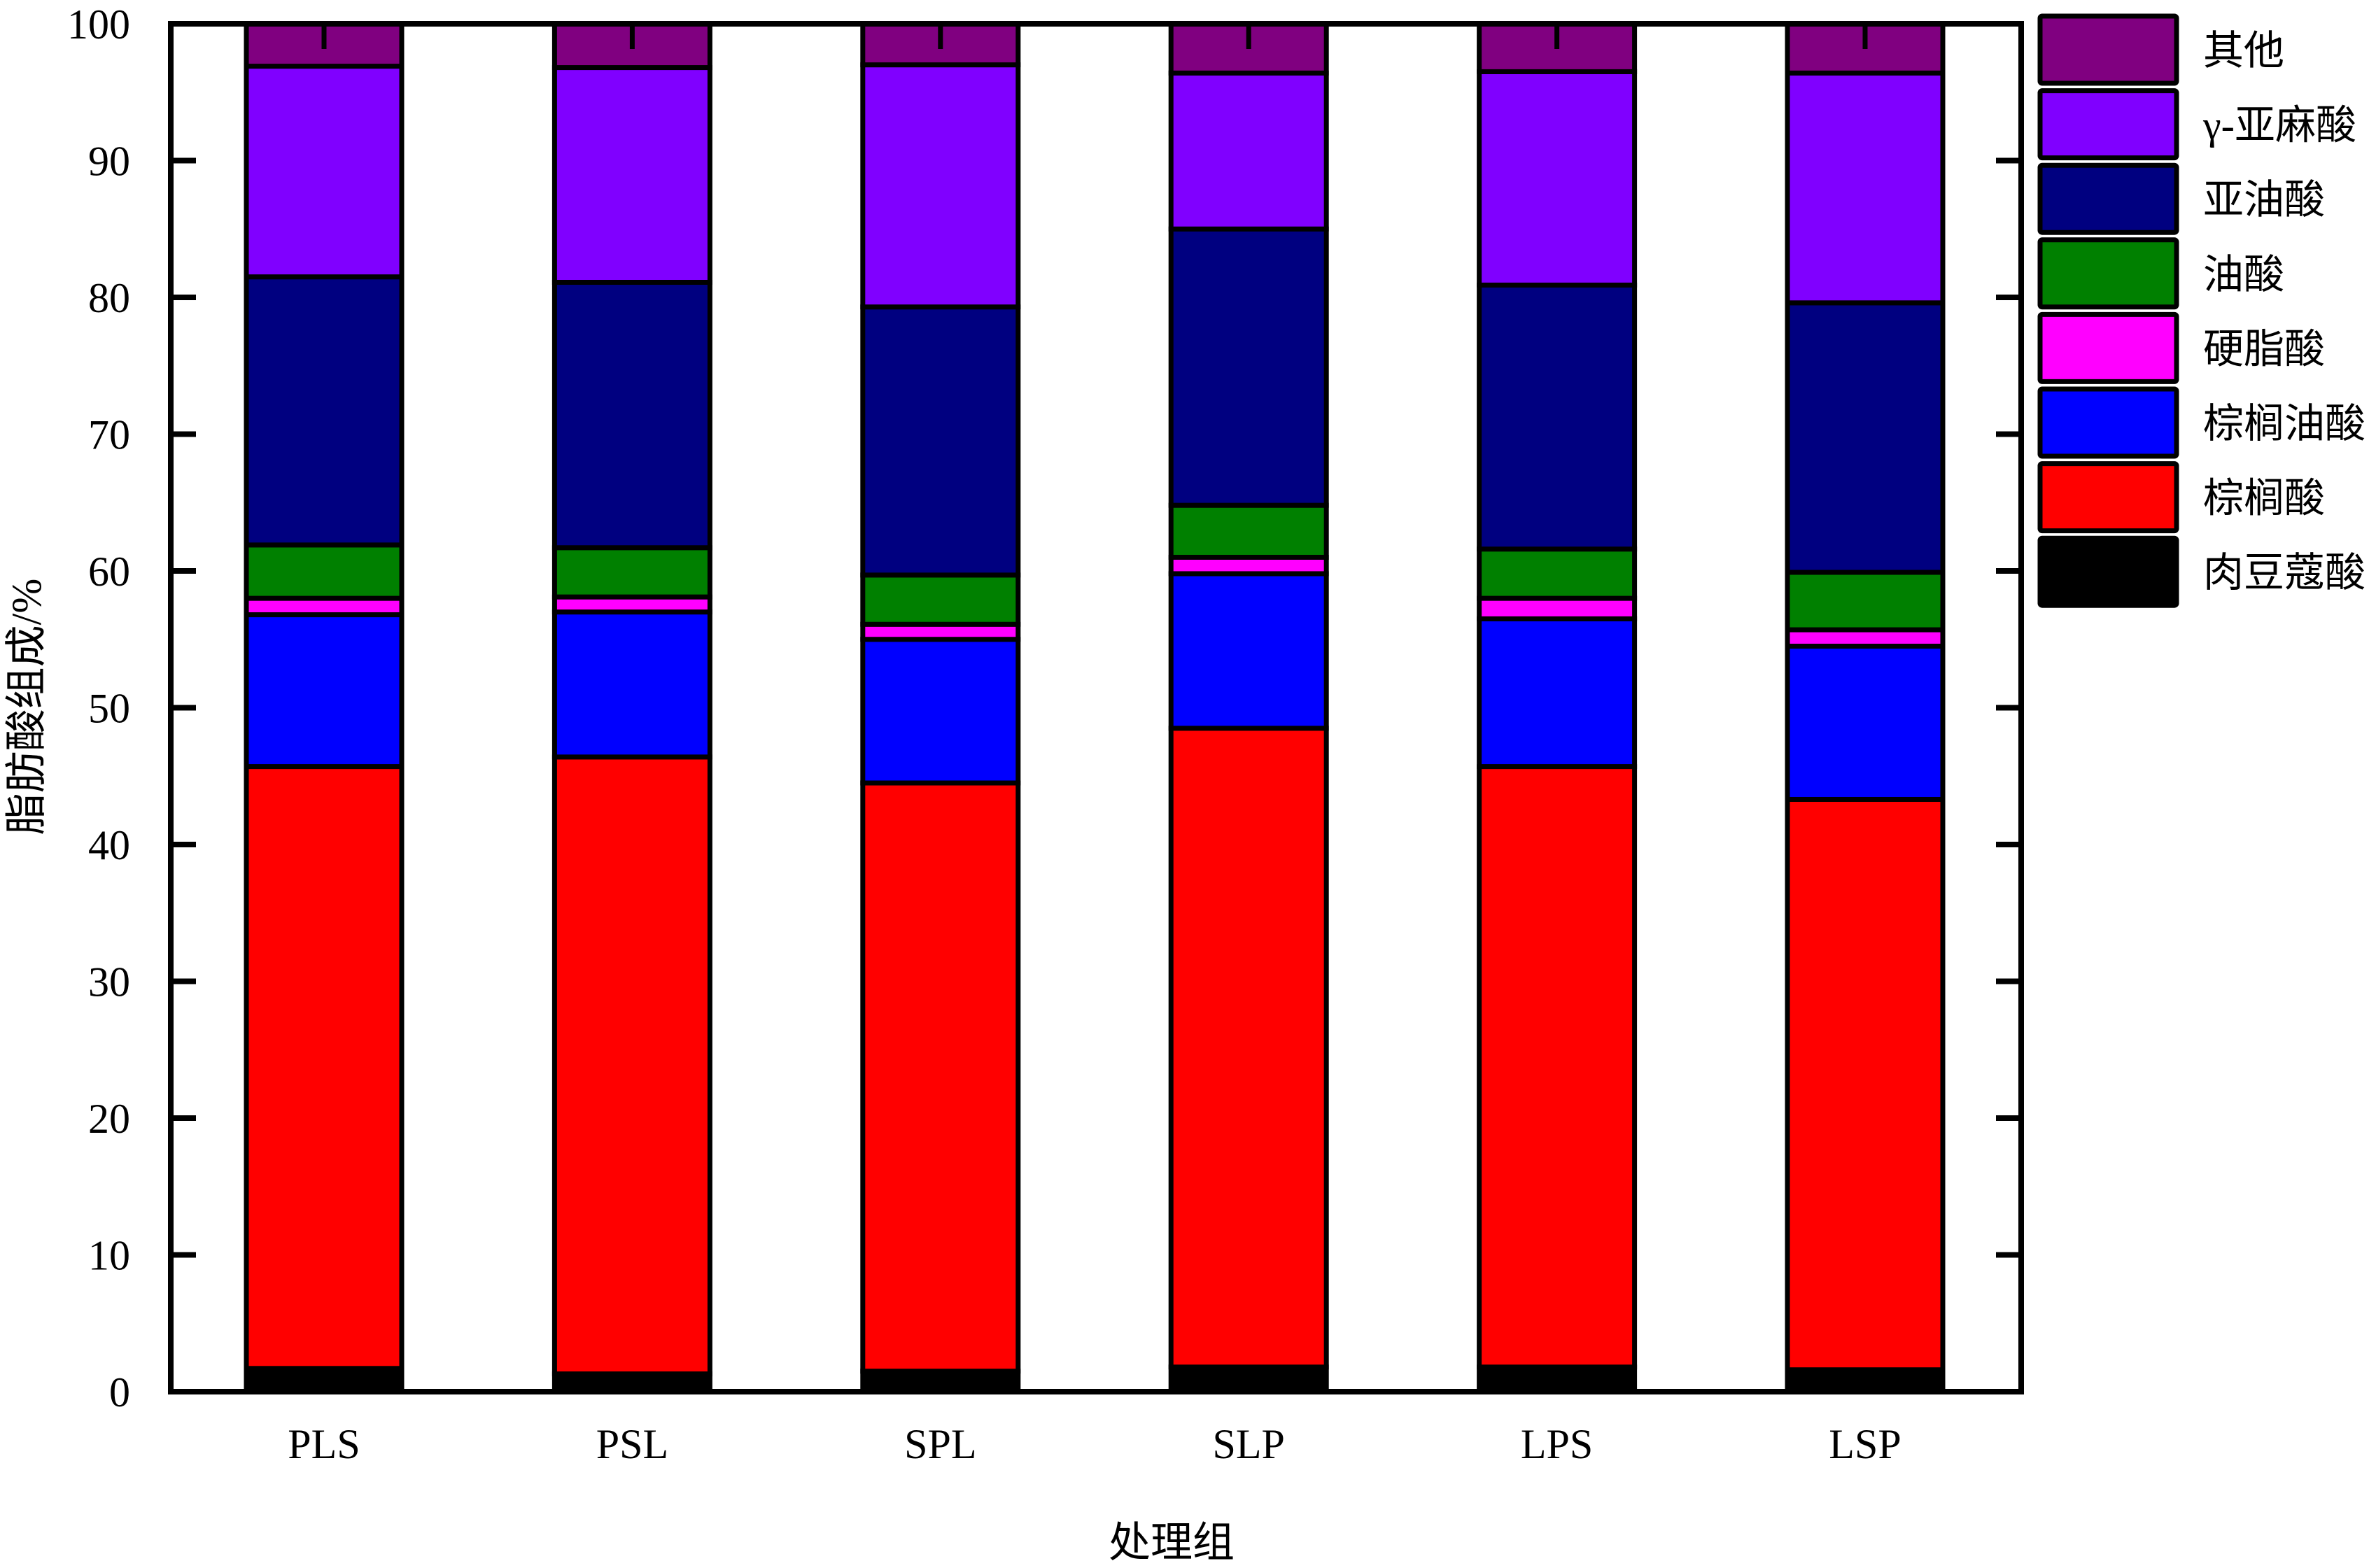 The width and height of the screenshot is (2376, 1568). What do you see at coordinates (109, 982) in the screenshot?
I see `y-tick-label: 30` at bounding box center [109, 982].